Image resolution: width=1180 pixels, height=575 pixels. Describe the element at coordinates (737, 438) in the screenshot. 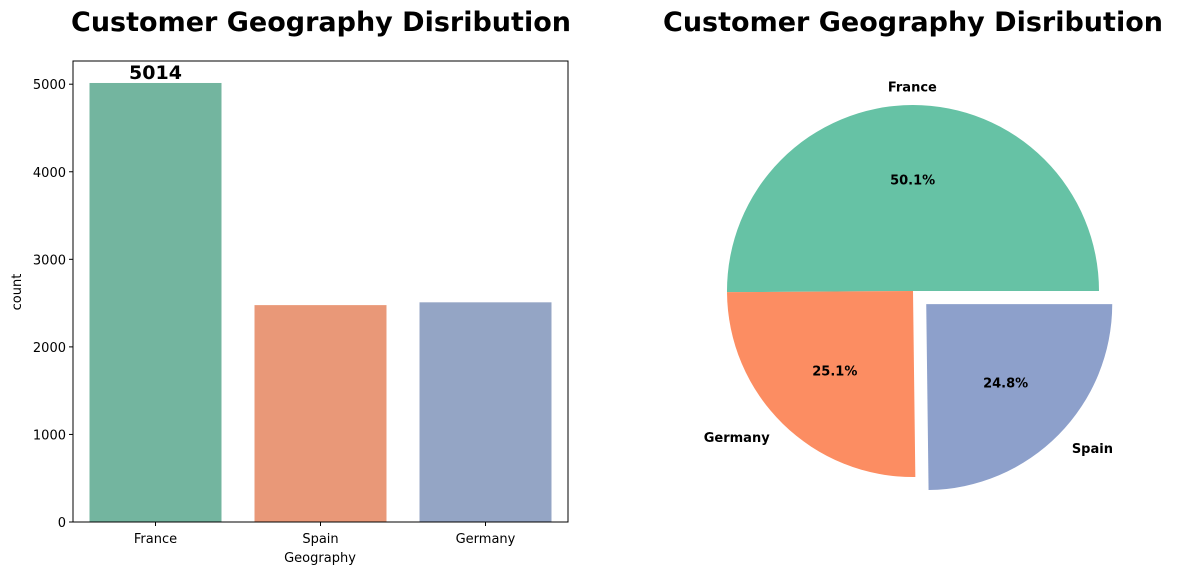

I see `pie-label-germany: Germany` at that location.